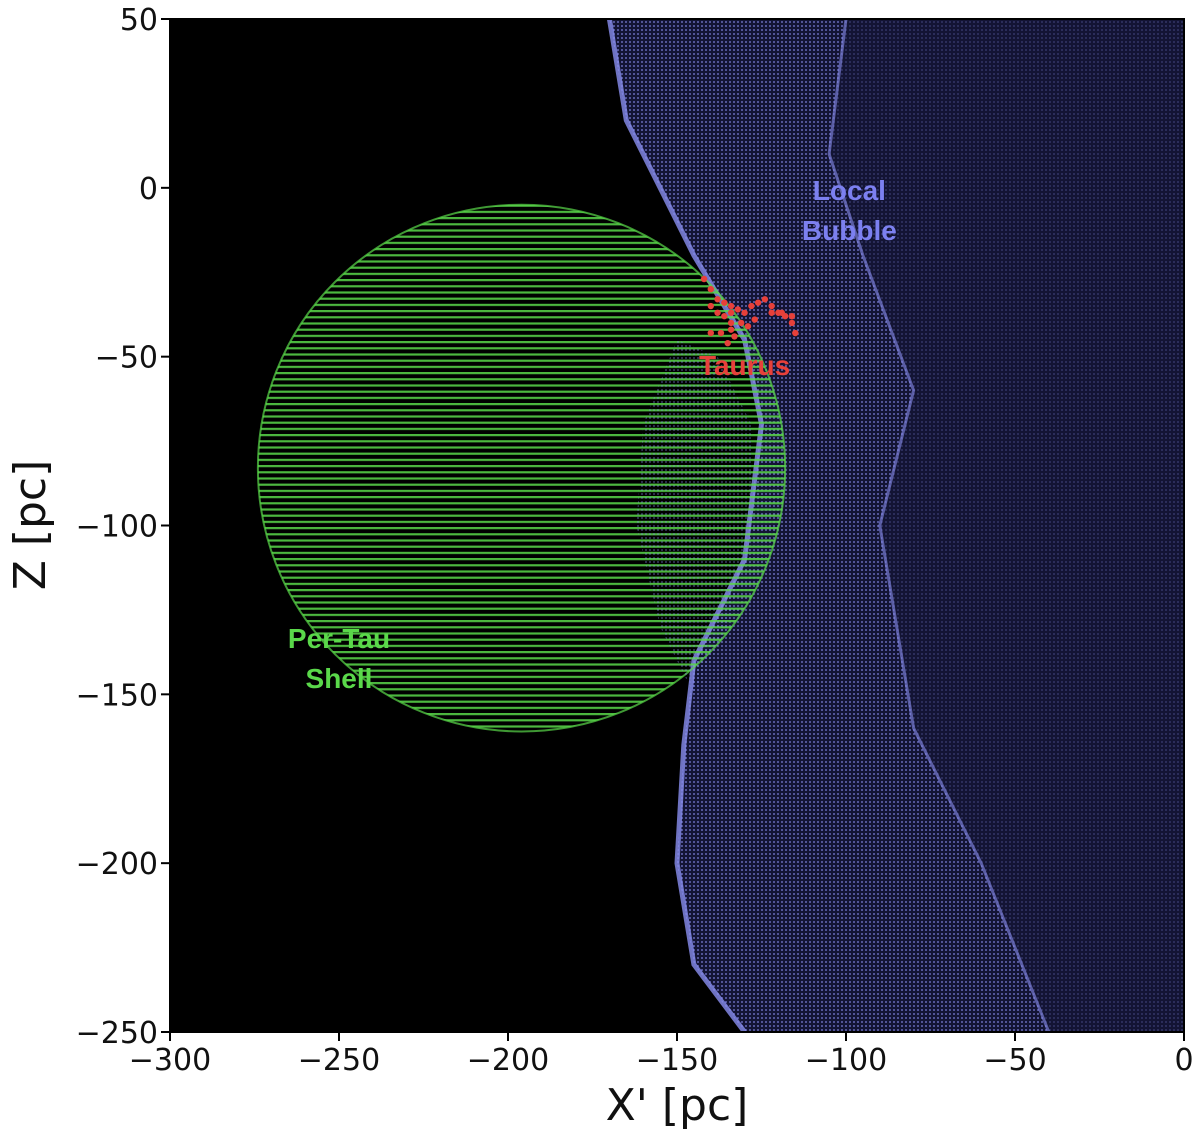 The width and height of the screenshot is (1200, 1139). What do you see at coordinates (849, 230) in the screenshot?
I see `annotation-line: Bubble` at bounding box center [849, 230].